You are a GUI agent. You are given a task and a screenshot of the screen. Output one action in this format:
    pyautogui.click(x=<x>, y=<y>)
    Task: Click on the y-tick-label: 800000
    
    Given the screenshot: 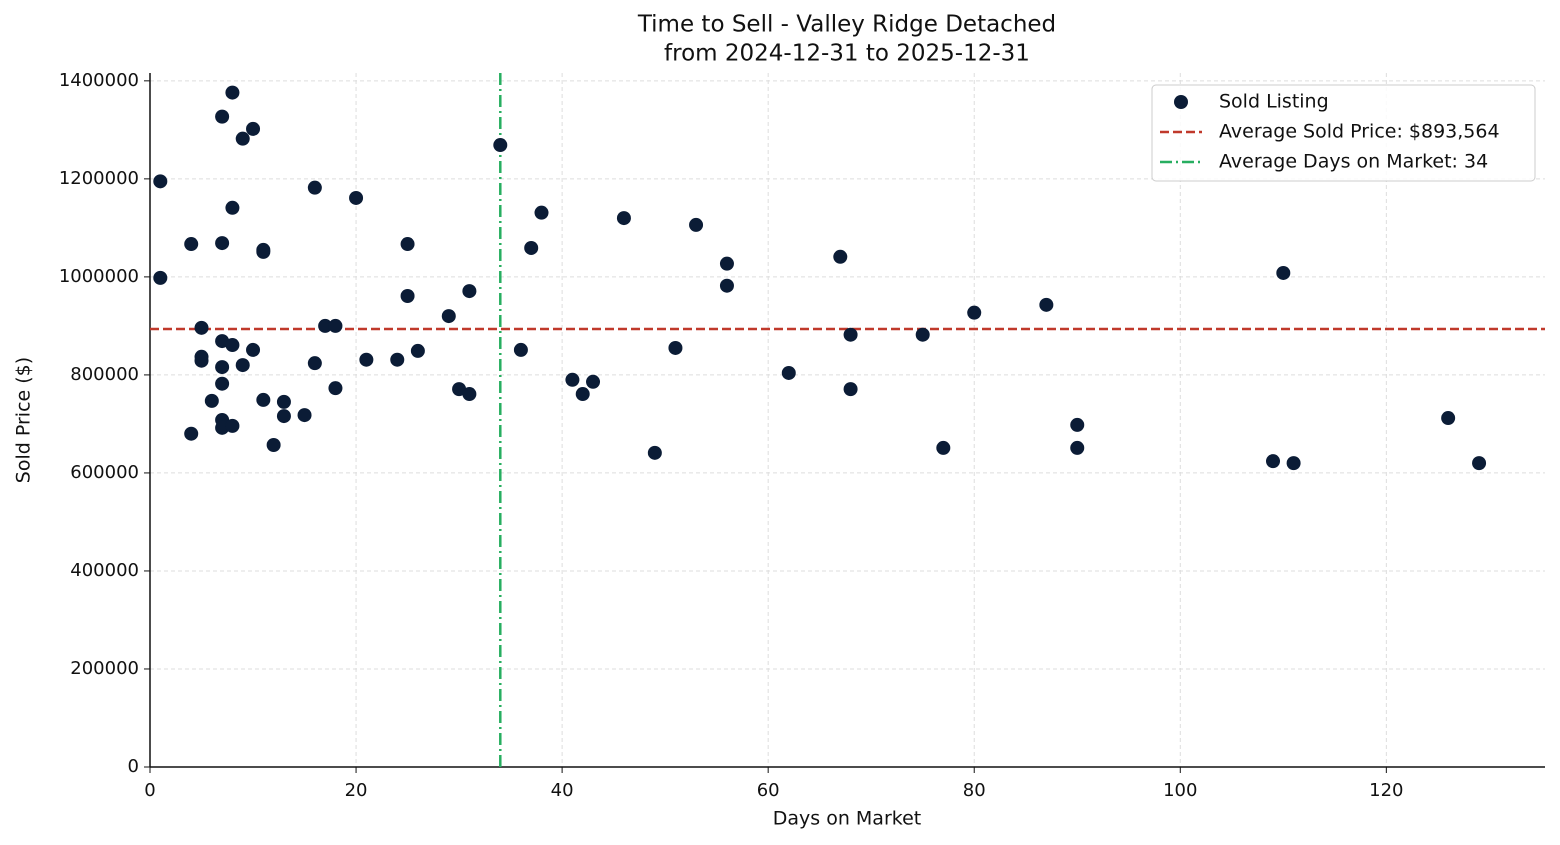 What is the action you would take?
    pyautogui.click(x=104, y=374)
    